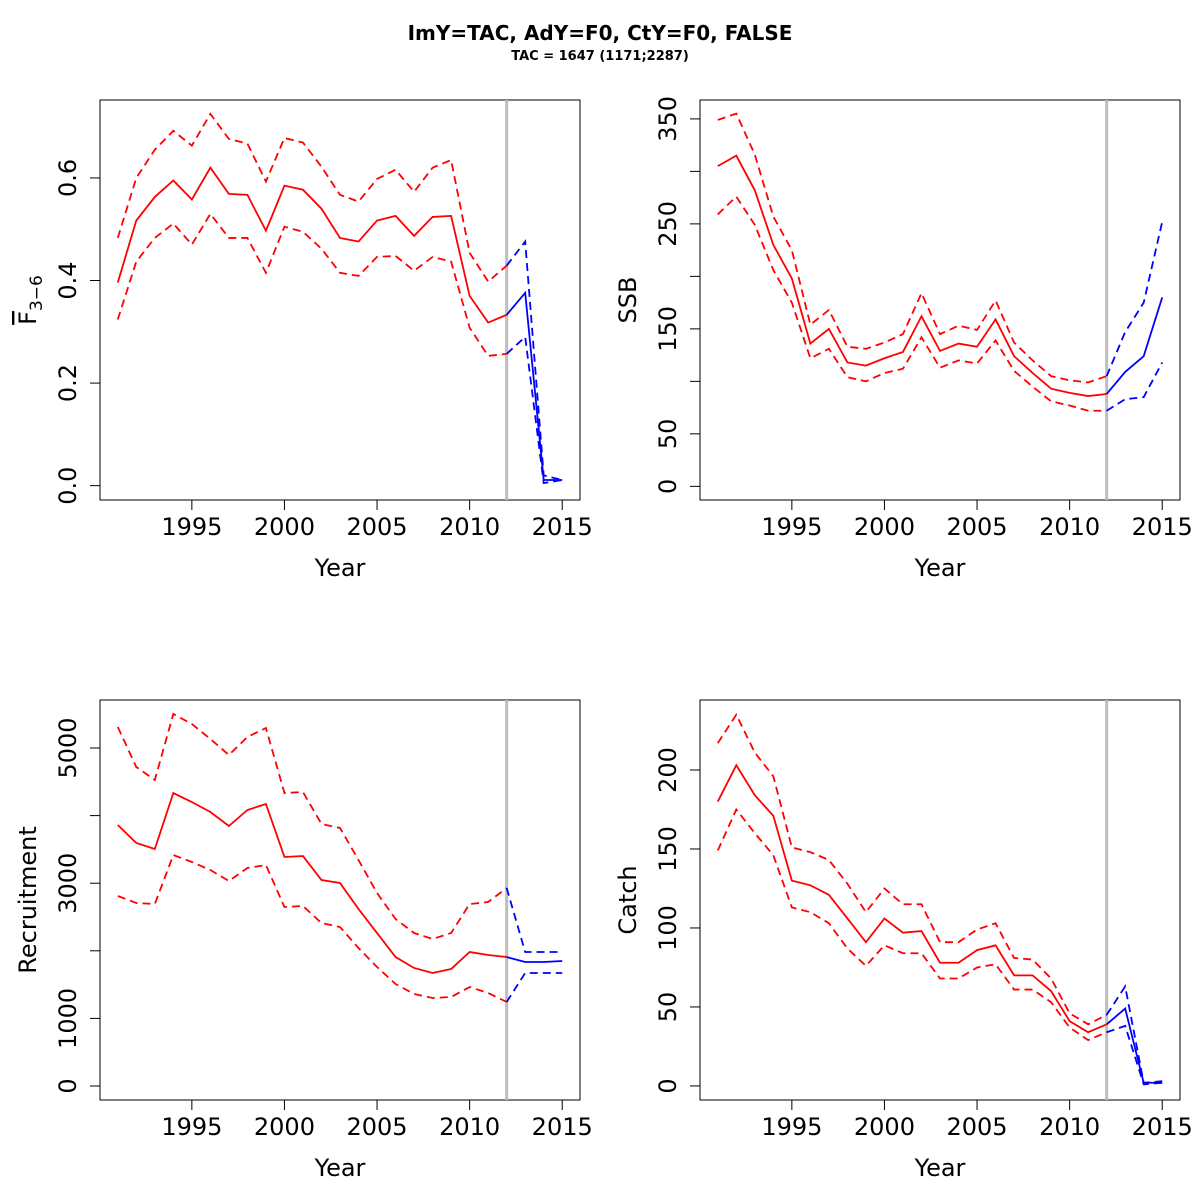 This screenshot has height=1200, width=1200. What do you see at coordinates (600, 33) in the screenshot?
I see `figure-title: ImY=TAC, AdY=F0, CtY=F0, FALSE` at bounding box center [600, 33].